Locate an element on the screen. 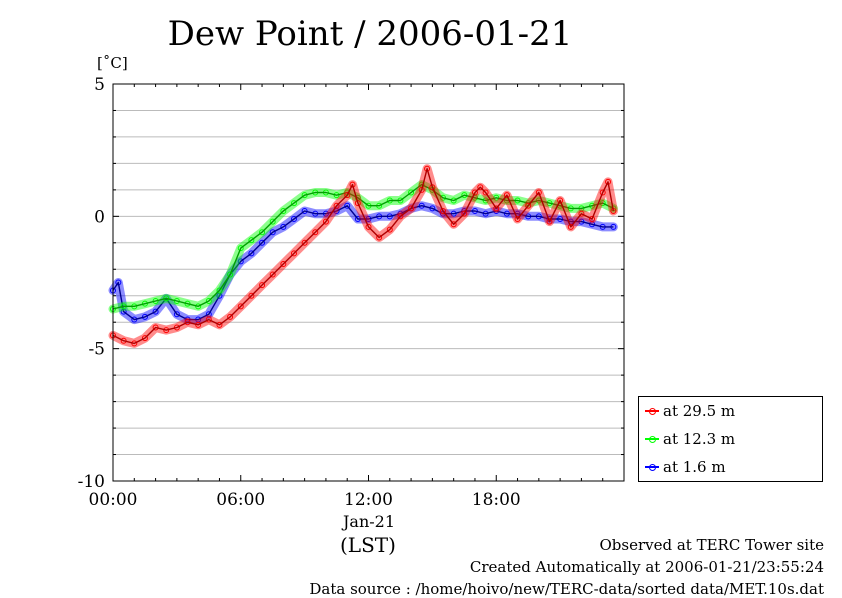 This screenshot has height=598, width=842. x-axis-title: (LST) is located at coordinates (368, 545).